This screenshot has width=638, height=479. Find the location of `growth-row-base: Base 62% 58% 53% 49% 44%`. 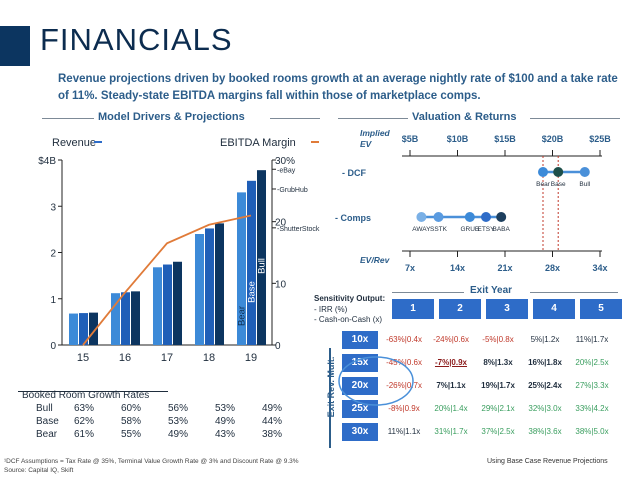

growth-row-base: Base 62% 58% 53% 49% 44% is located at coordinates (172, 422).